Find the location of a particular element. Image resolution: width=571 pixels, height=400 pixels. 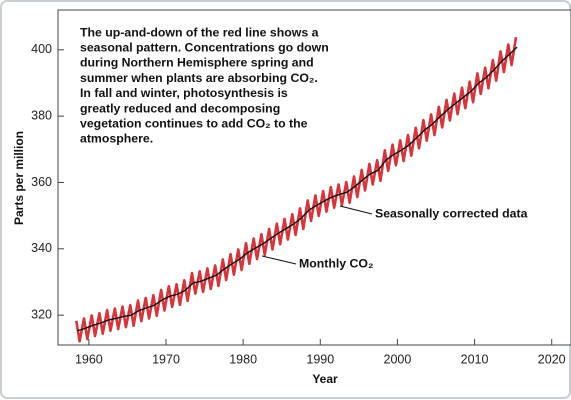

annotation-line: during Northern Hemisphere spring and is located at coordinates (197, 63).